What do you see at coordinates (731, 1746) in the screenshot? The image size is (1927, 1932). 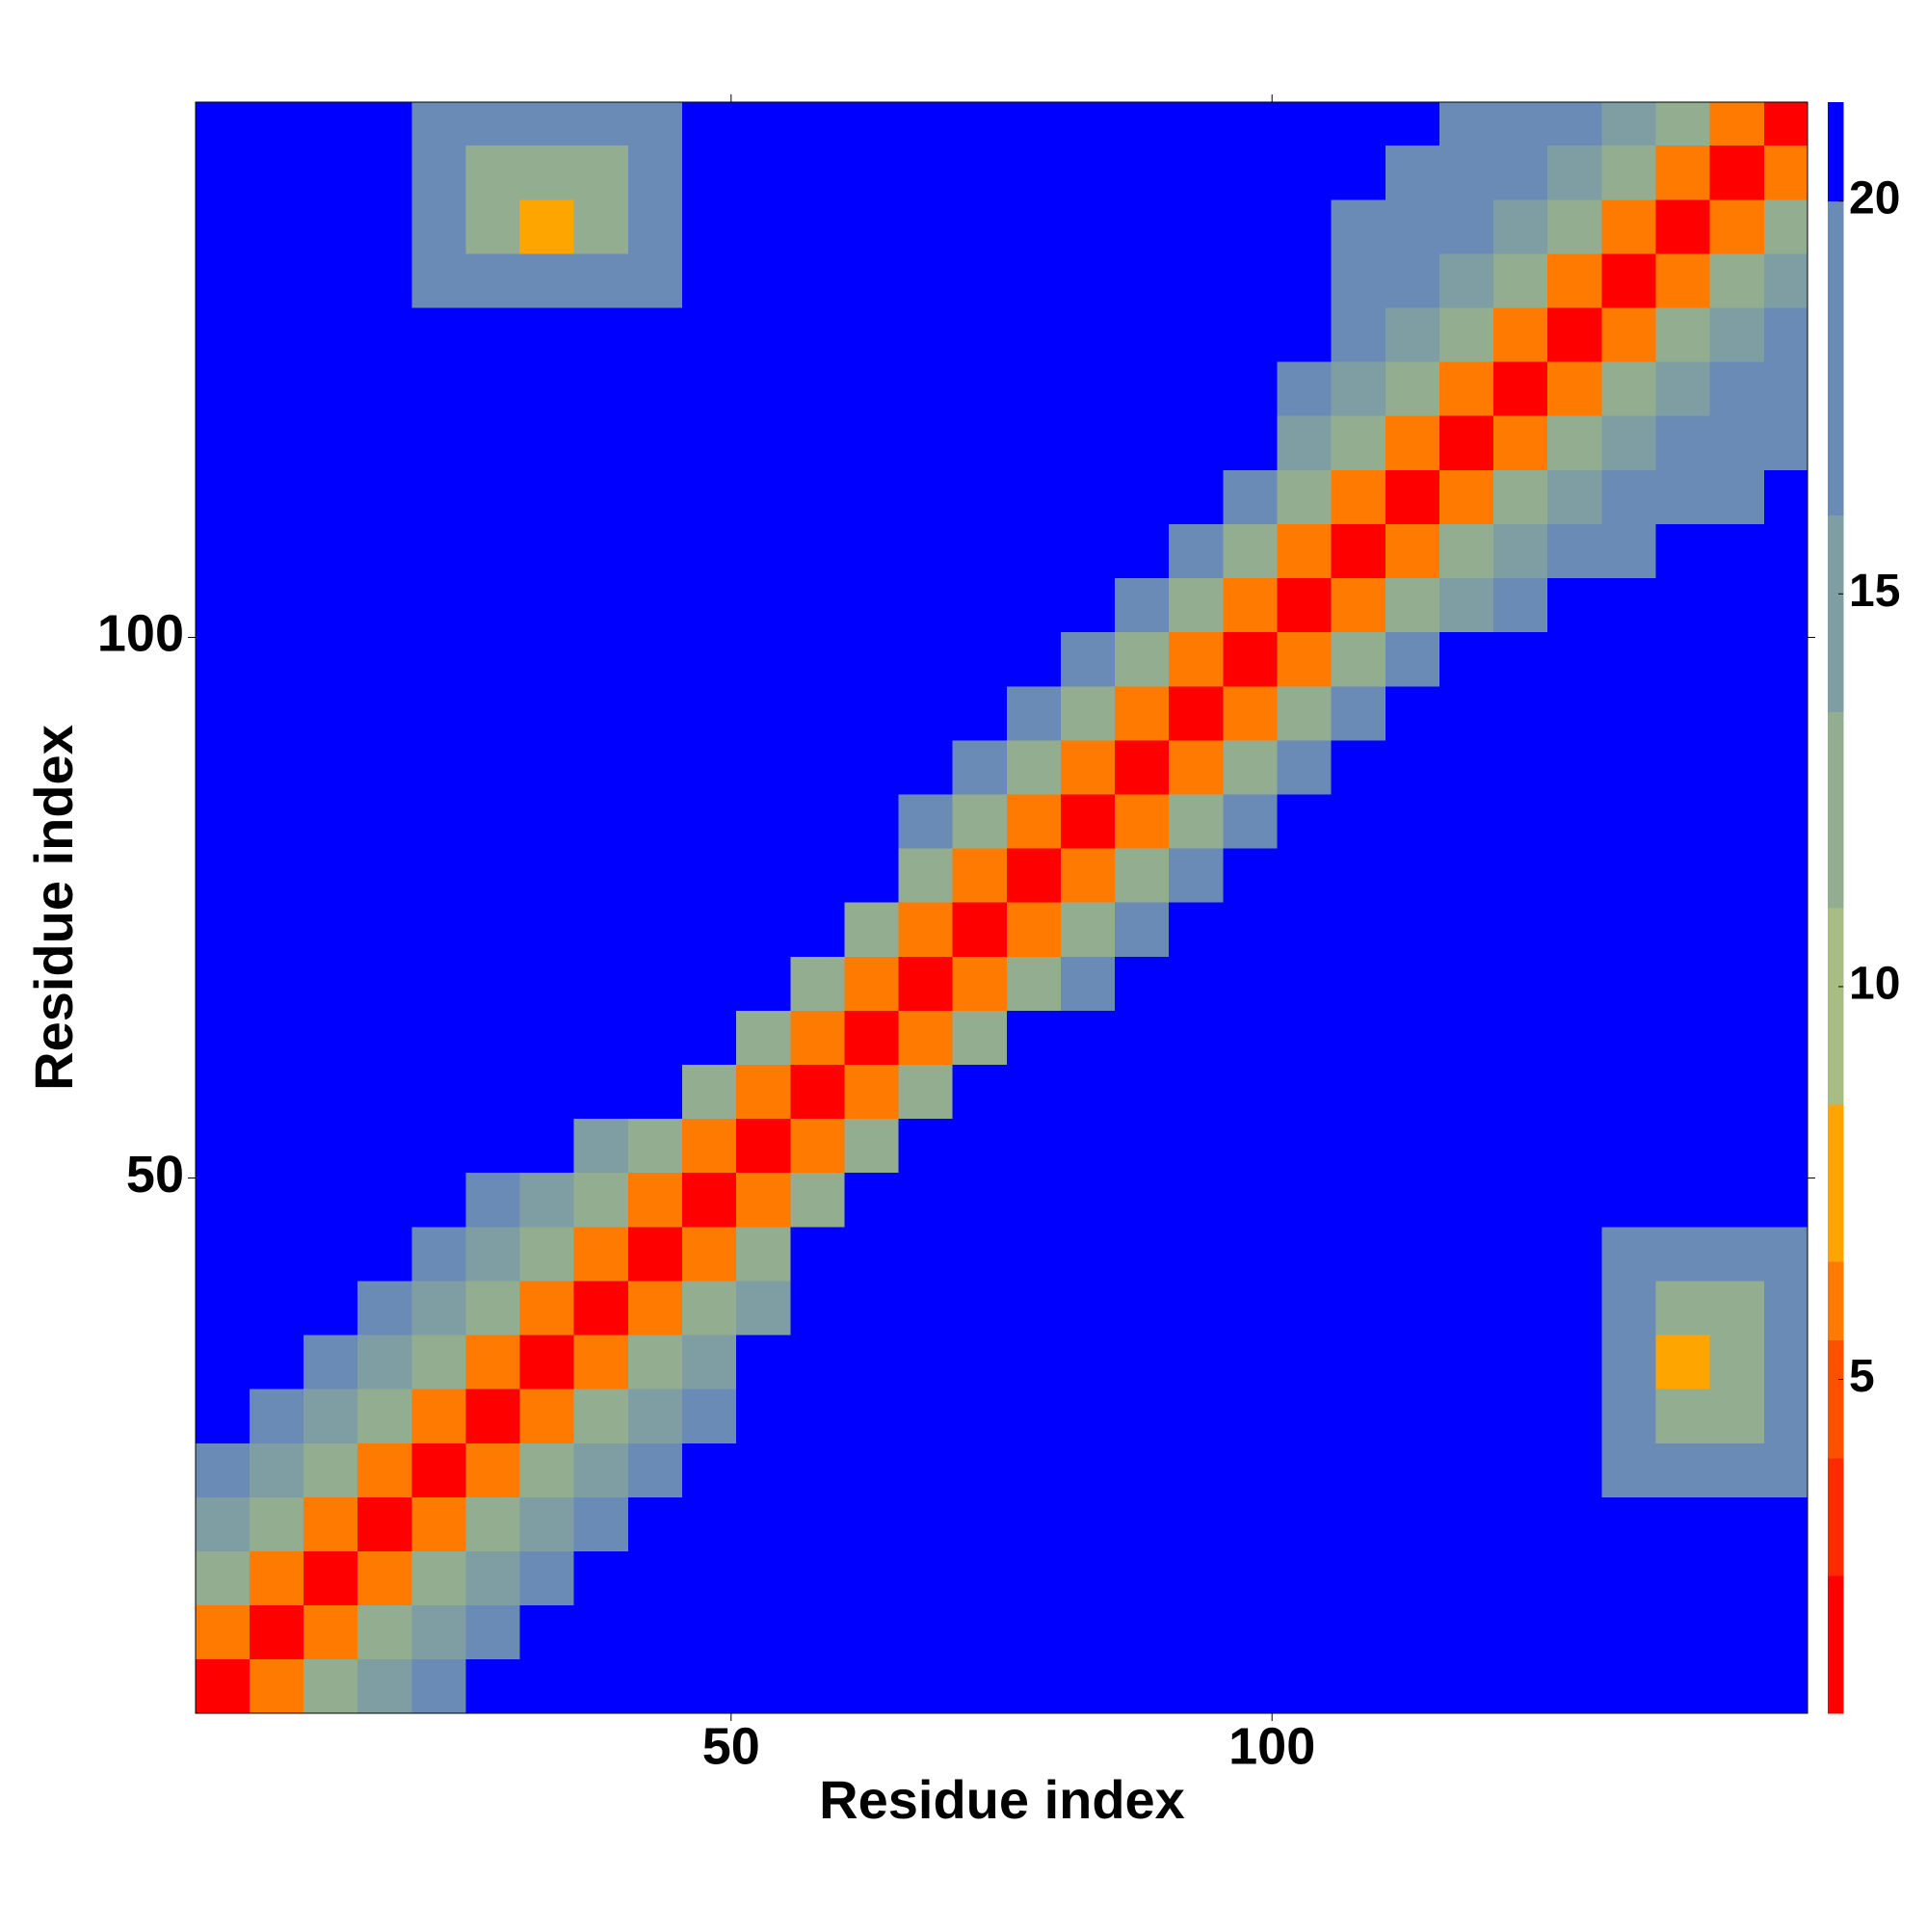 I see `x-tick-label: 50` at bounding box center [731, 1746].